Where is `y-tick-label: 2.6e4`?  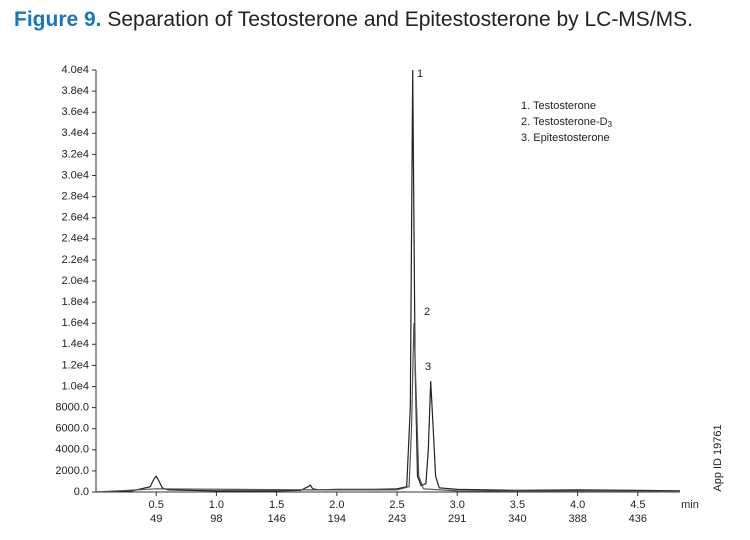
y-tick-label: 2.6e4 is located at coordinates (75, 218).